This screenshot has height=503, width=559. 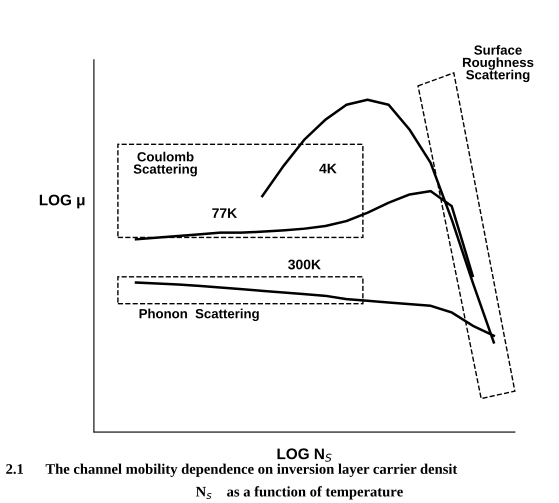 What do you see at coordinates (199, 315) in the screenshot?
I see `annotation: Phonon Scattering` at bounding box center [199, 315].